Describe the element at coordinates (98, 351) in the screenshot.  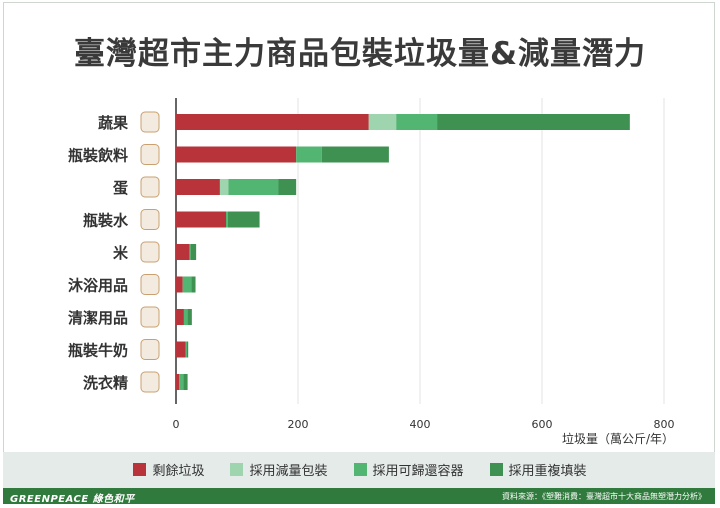
I see `category-label: 瓶裝牛奶` at that location.